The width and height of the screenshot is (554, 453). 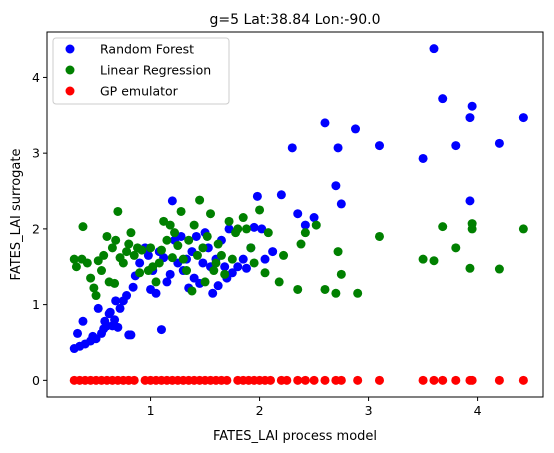 I want to click on legend-marker, so click(x=70, y=49).